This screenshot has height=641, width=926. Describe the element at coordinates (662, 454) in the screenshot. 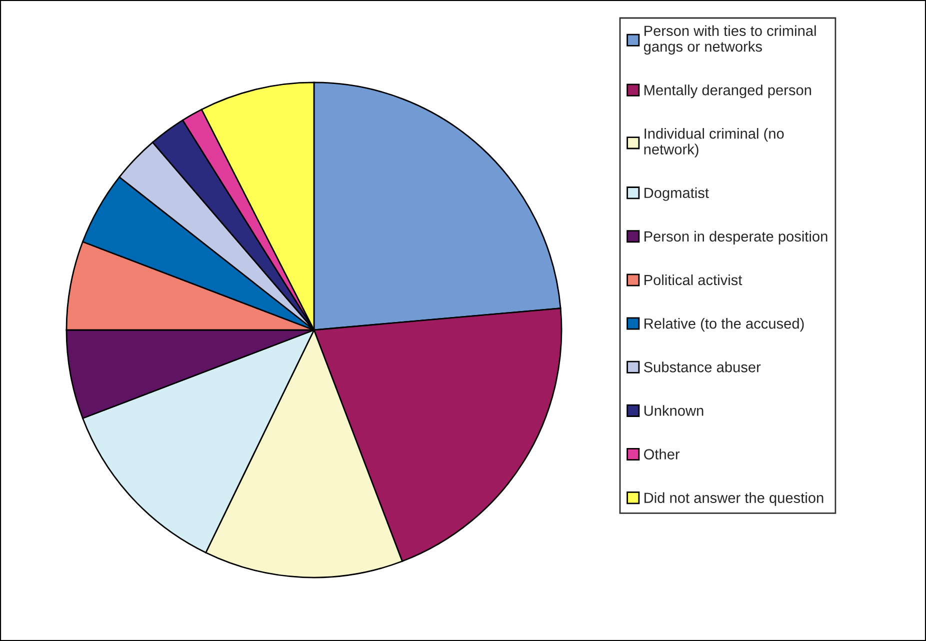

I see `legend-label: Other` at that location.